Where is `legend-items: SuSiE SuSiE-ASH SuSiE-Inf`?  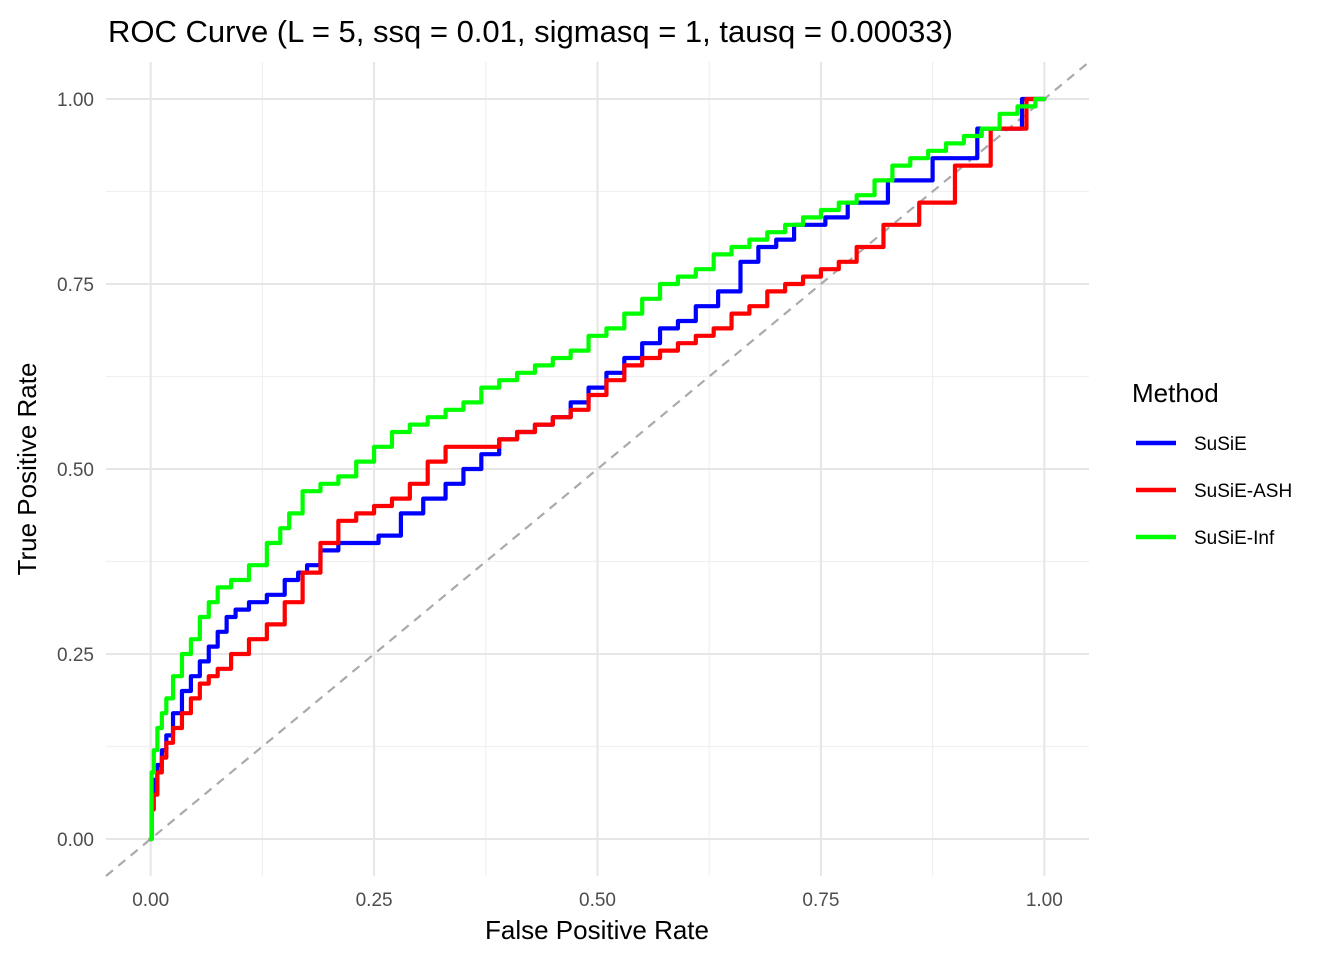 legend-items: SuSiE SuSiE-ASH SuSiE-Inf is located at coordinates (1214, 491).